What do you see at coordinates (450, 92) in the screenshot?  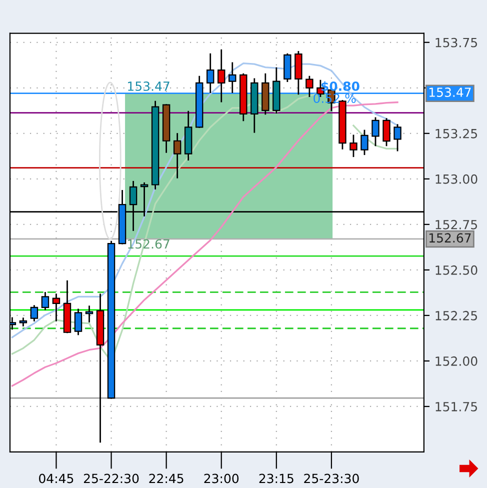 I see `ref-line-label: 153.47` at bounding box center [450, 92].